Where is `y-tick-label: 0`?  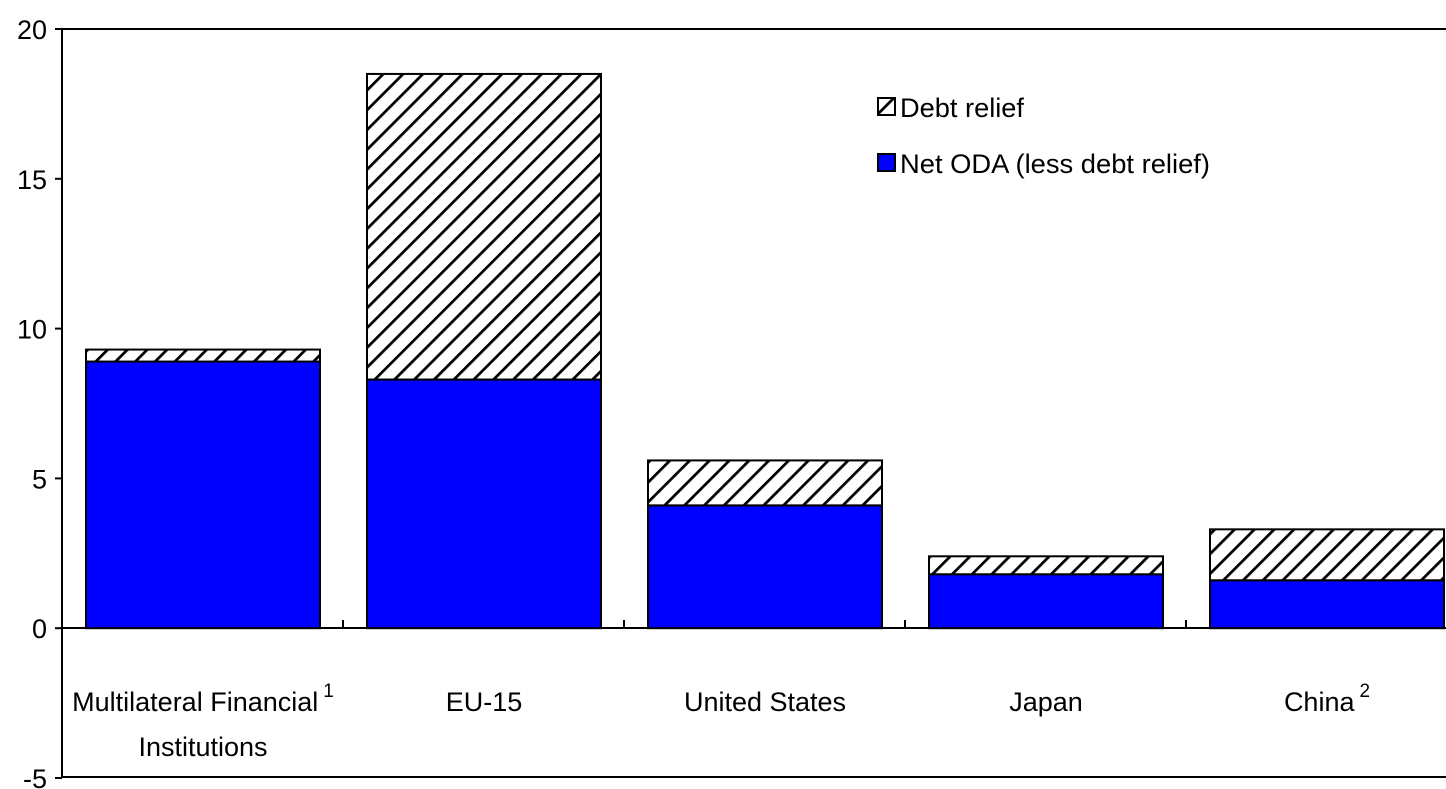 y-tick-label: 0 is located at coordinates (39, 629).